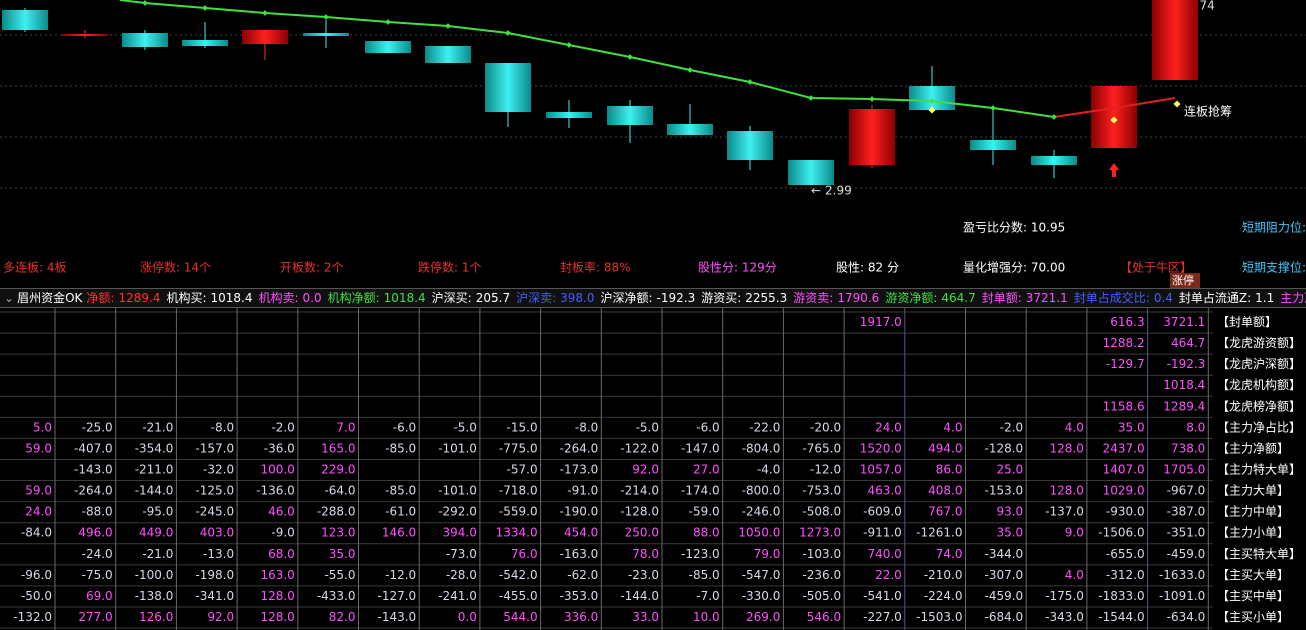 The height and width of the screenshot is (630, 1306). Describe the element at coordinates (761, 512) in the screenshot. I see `table-cell: -246.0` at that location.